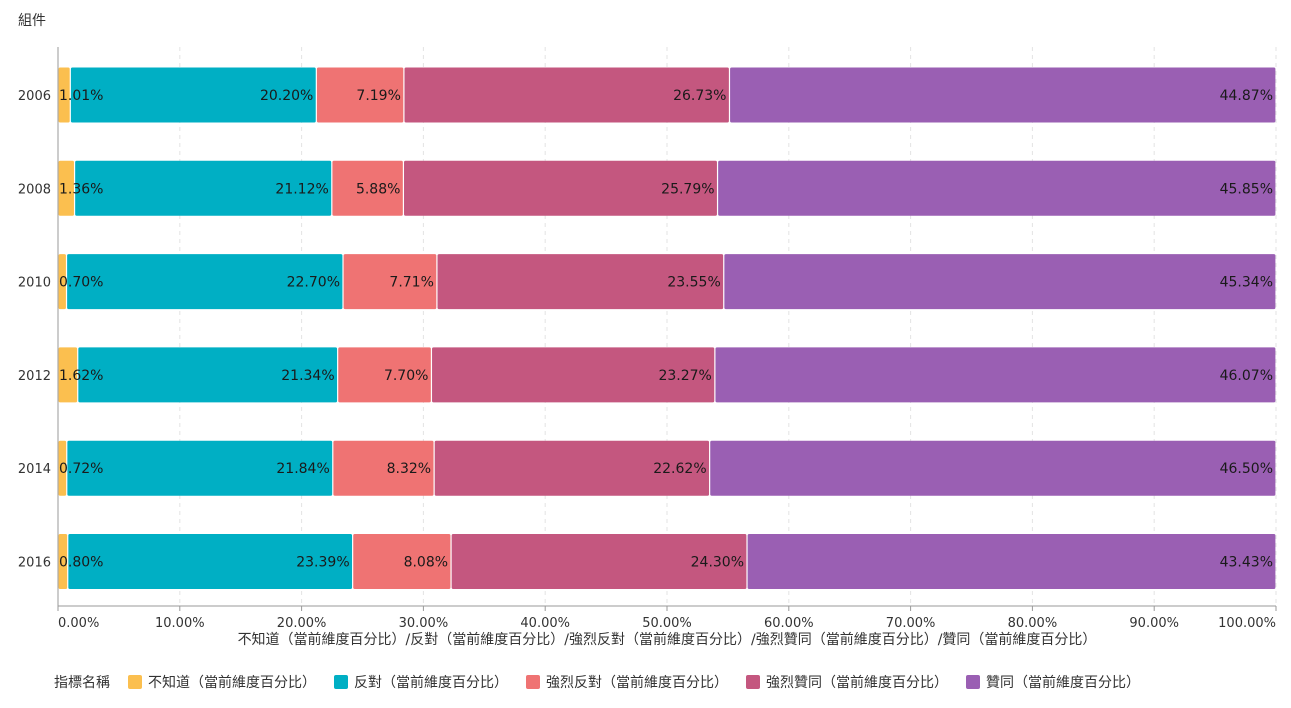 This screenshot has height=708, width=1291. Describe the element at coordinates (431, 683) in the screenshot. I see `legend-label: 反對（當前維度百分比）` at that location.